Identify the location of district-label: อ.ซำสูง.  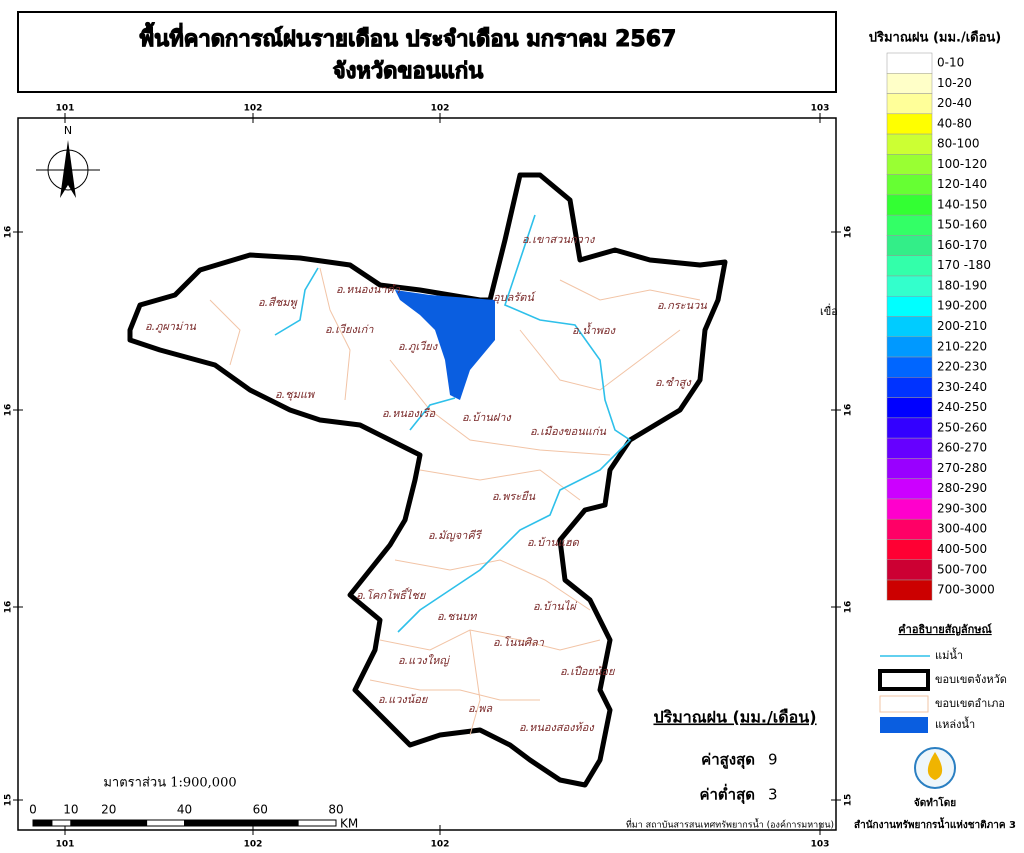
(673, 382).